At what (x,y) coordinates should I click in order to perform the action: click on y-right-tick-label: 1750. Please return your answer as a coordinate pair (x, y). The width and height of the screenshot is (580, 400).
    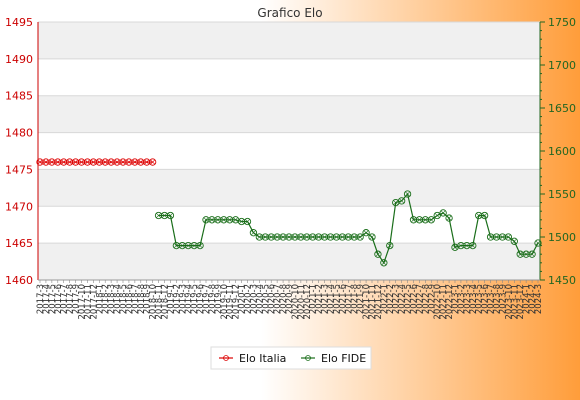
    Looking at the image, I should click on (562, 22).